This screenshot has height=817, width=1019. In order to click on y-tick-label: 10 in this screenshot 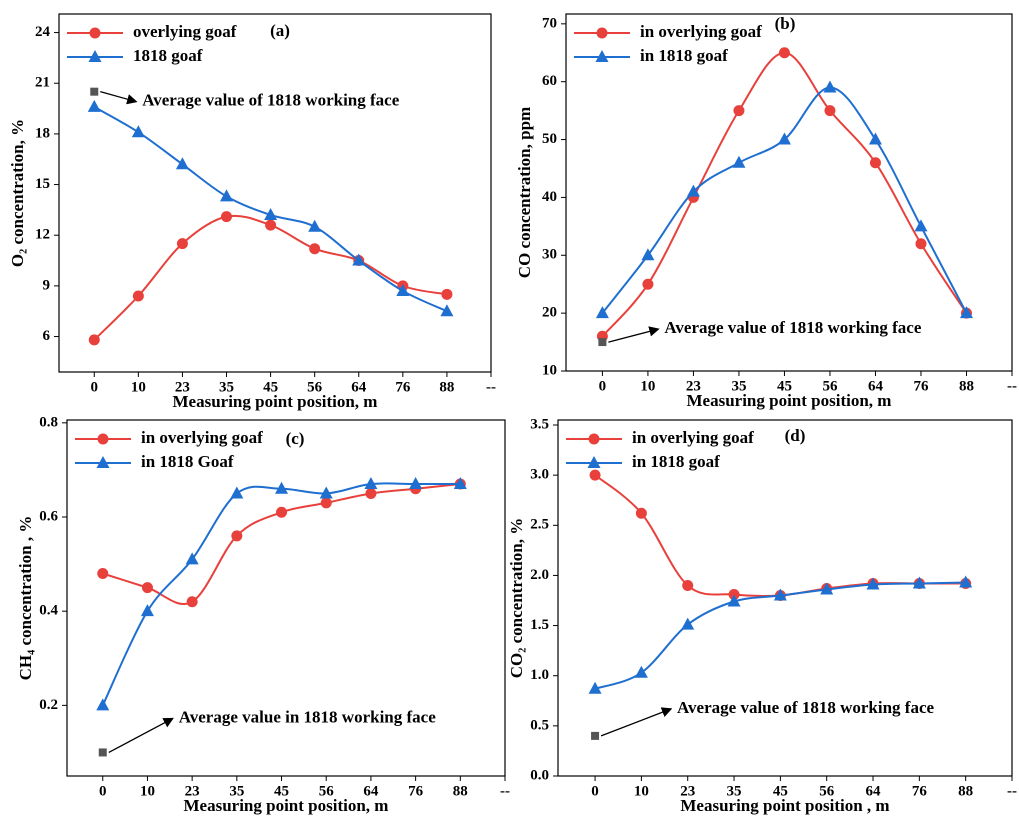, I will do `click(549, 370)`.